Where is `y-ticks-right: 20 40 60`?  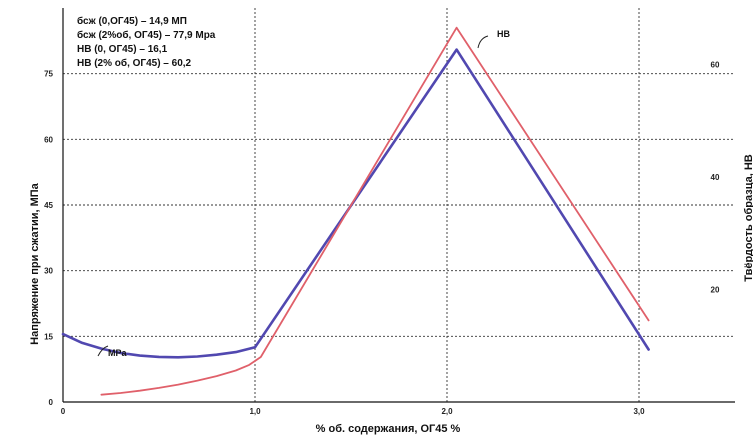
y-ticks-right: 20 40 60 is located at coordinates (715, 177).